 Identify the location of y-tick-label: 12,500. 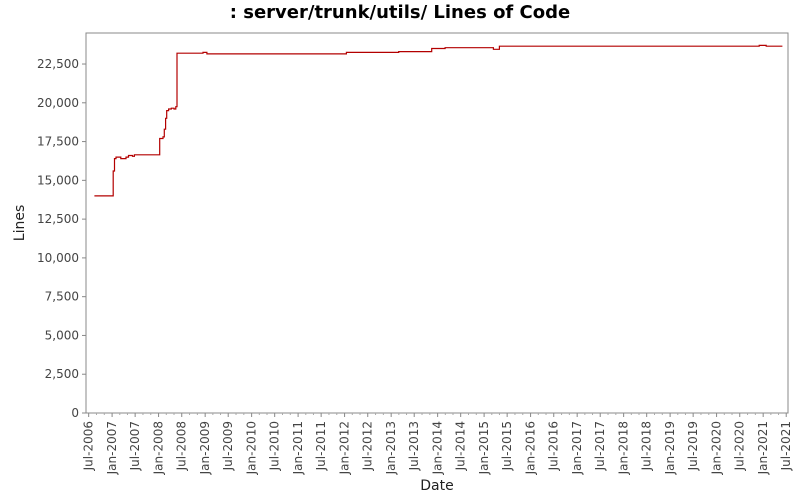
(58, 219).